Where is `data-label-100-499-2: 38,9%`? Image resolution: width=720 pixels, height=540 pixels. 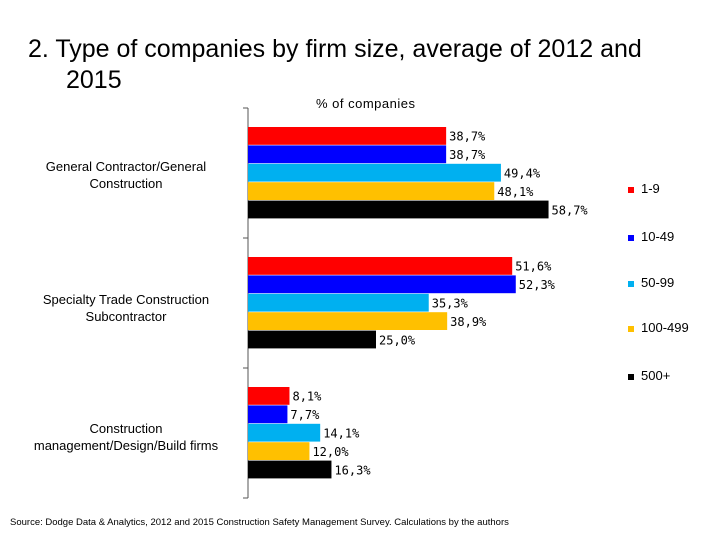
data-label-100-499-2: 38,9% is located at coordinates (468, 322).